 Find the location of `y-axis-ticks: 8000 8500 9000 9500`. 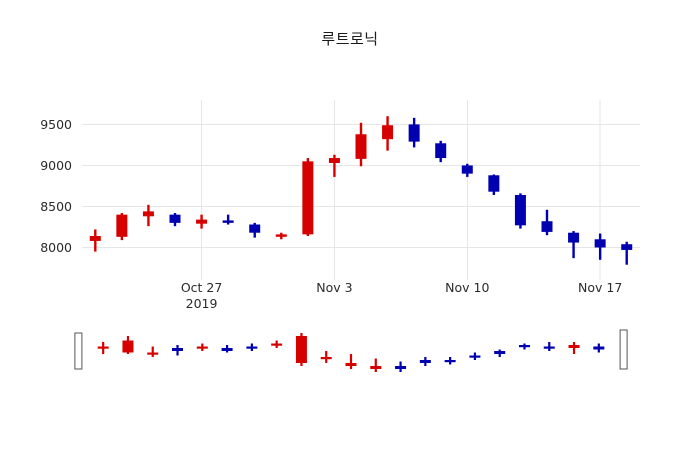

y-axis-ticks: 8000 8500 9000 9500 is located at coordinates (56, 186).